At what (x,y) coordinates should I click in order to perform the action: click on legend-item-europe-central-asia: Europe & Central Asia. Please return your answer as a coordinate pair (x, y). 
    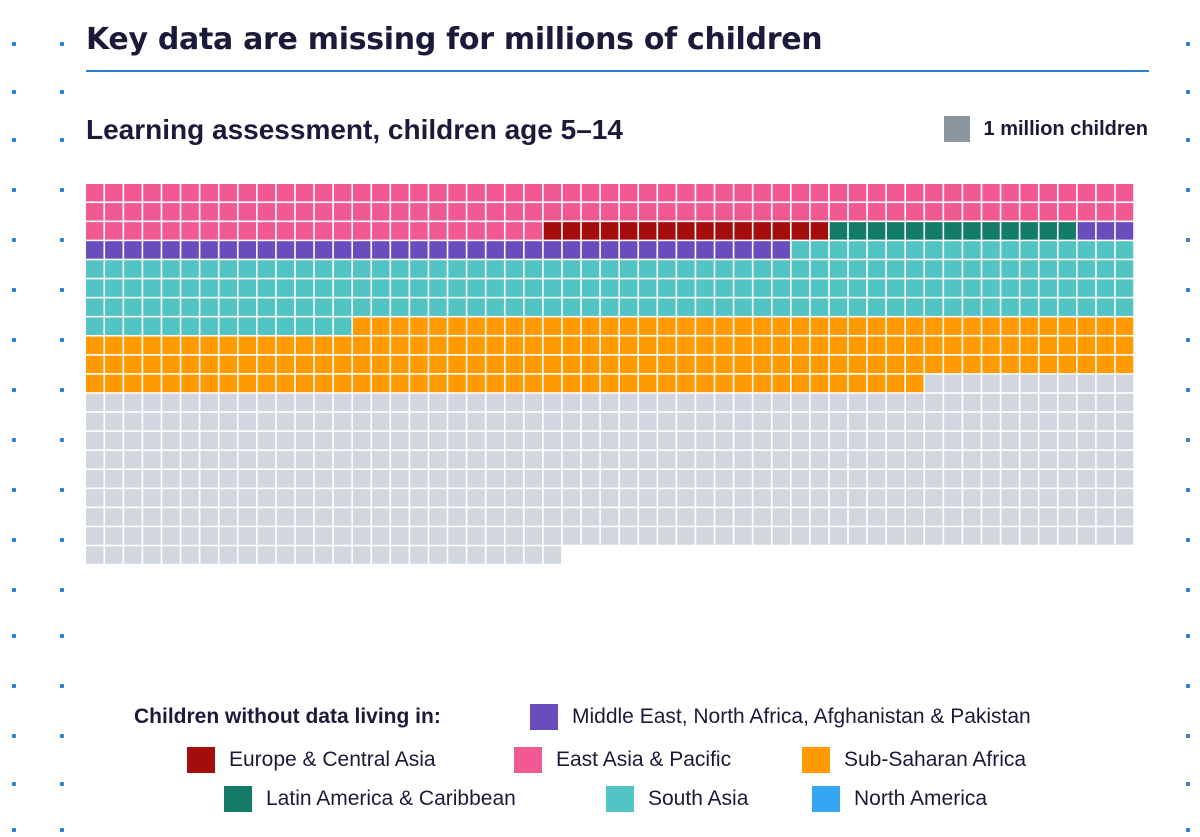
    Looking at the image, I should click on (311, 760).